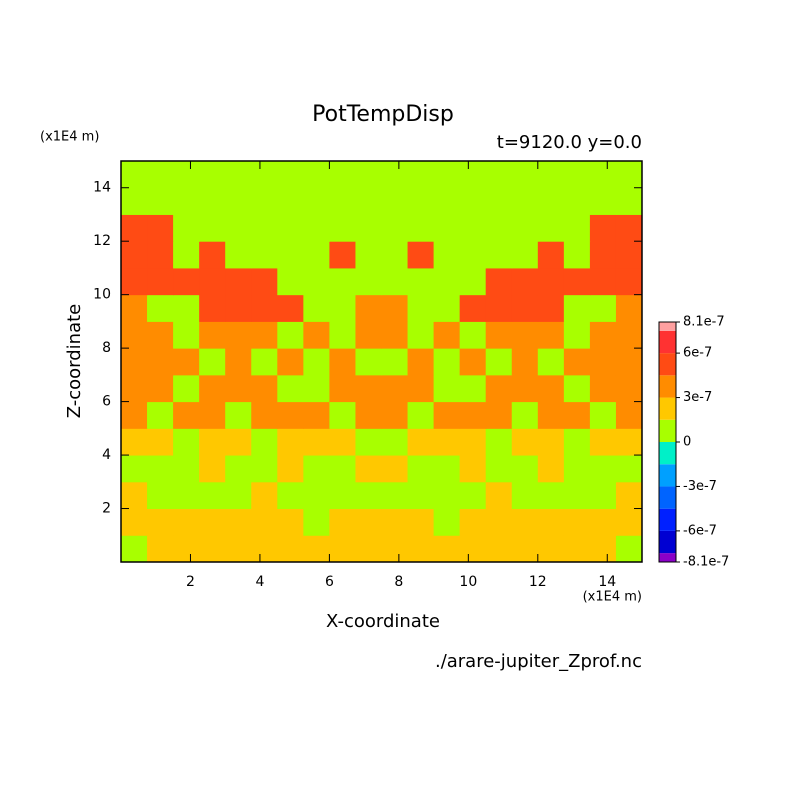  I want to click on y-tick-label: 12, so click(102, 241).